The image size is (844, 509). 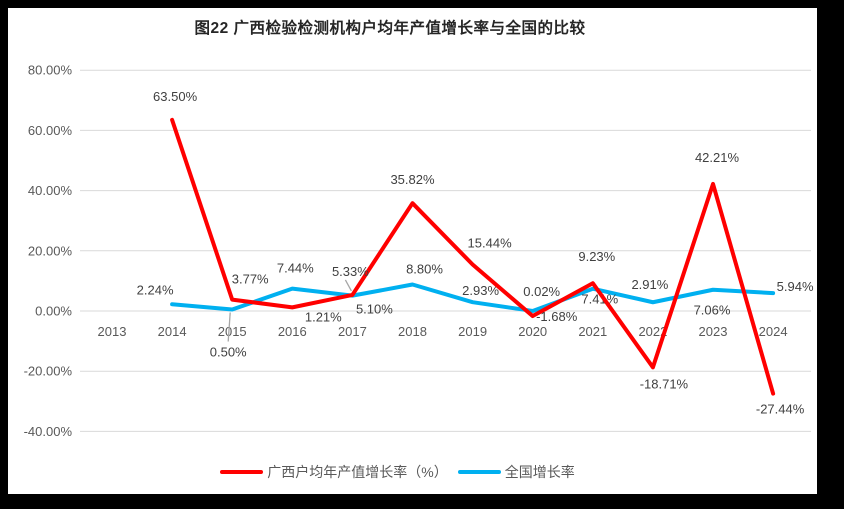 I want to click on x-axis-tick-label: 2018, so click(x=412, y=331).